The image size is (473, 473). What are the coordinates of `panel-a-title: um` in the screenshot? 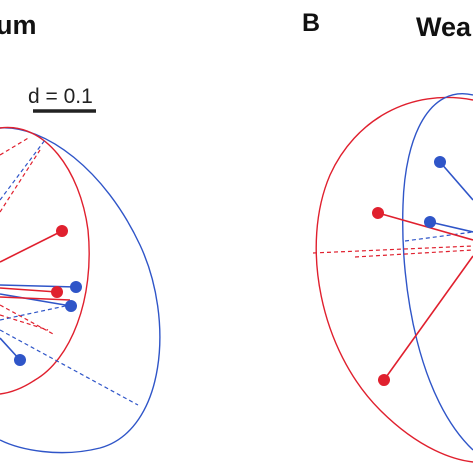 It's located at (18, 25).